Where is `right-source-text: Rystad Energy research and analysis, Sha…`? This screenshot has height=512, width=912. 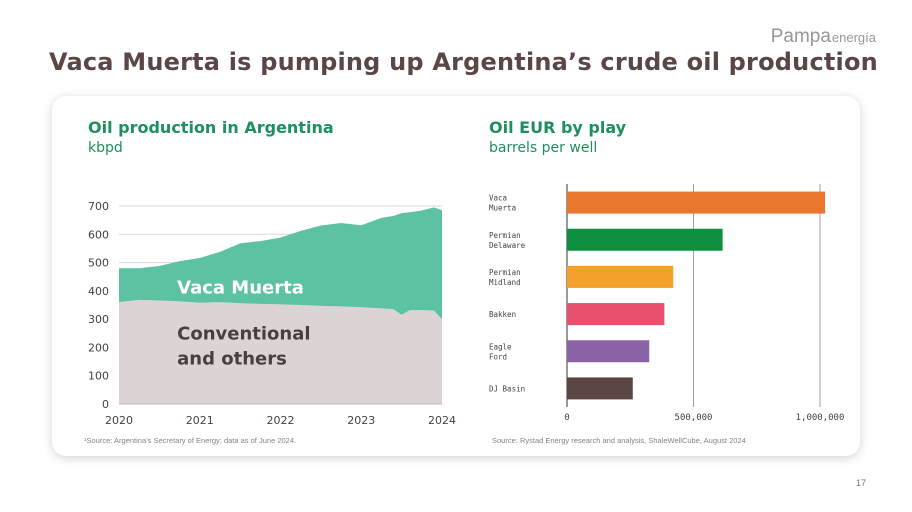 right-source-text: Rystad Energy research and analysis, Sha… is located at coordinates (631, 440).